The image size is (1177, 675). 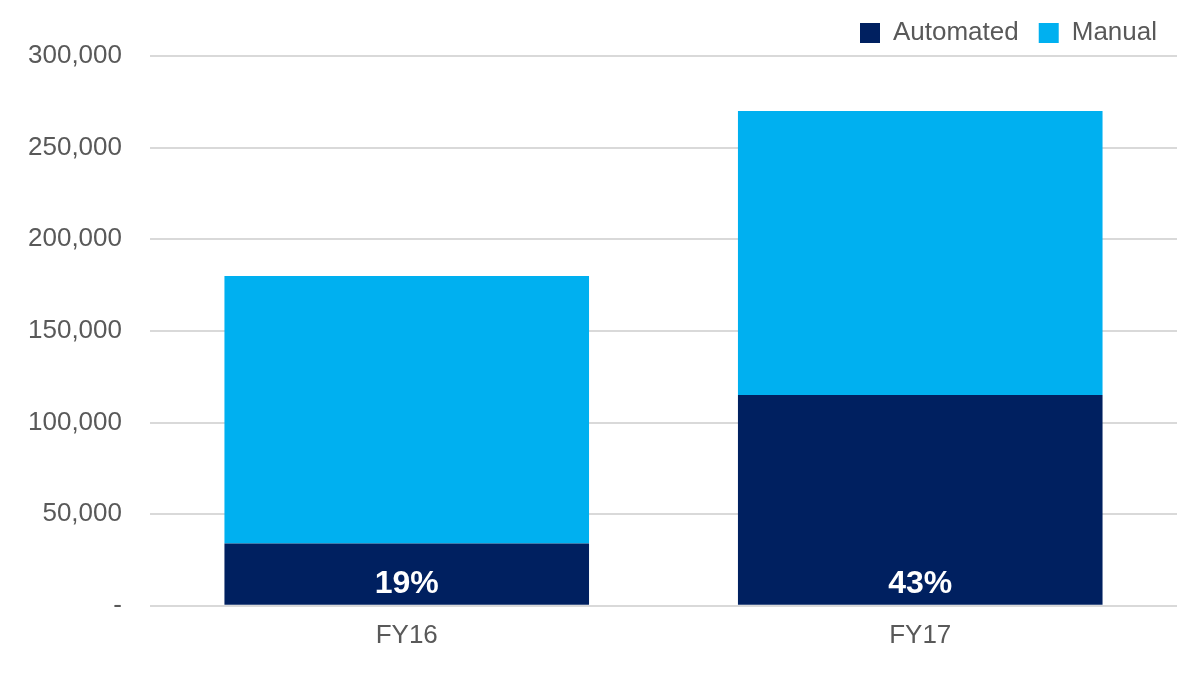 What do you see at coordinates (406, 581) in the screenshot?
I see `annotation: 19%` at bounding box center [406, 581].